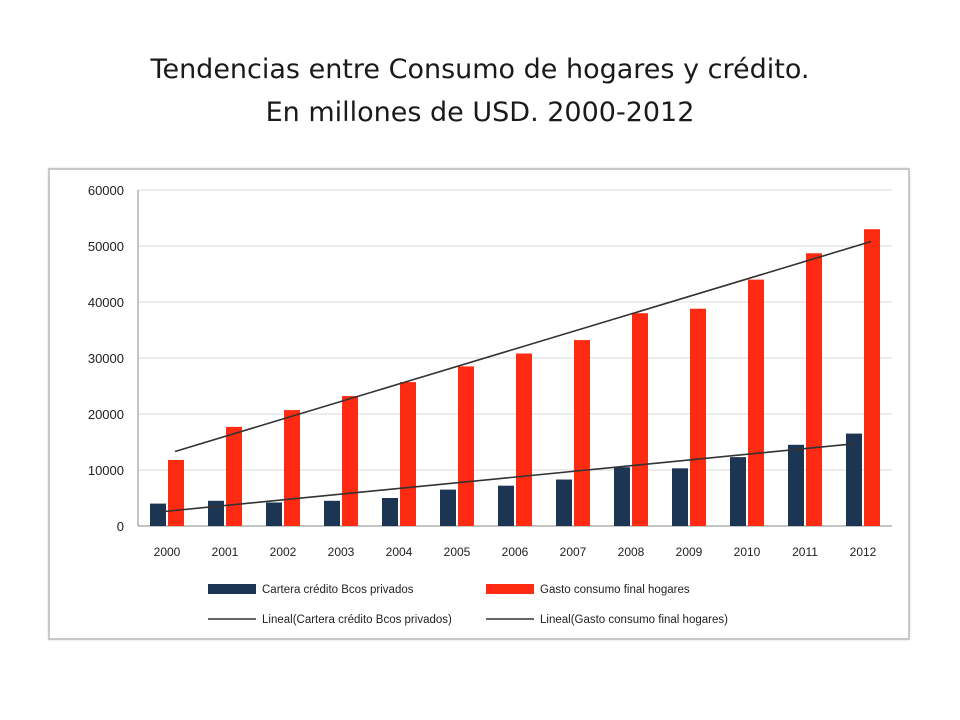 The height and width of the screenshot is (720, 960). I want to click on y-tick-label: 0, so click(120, 526).